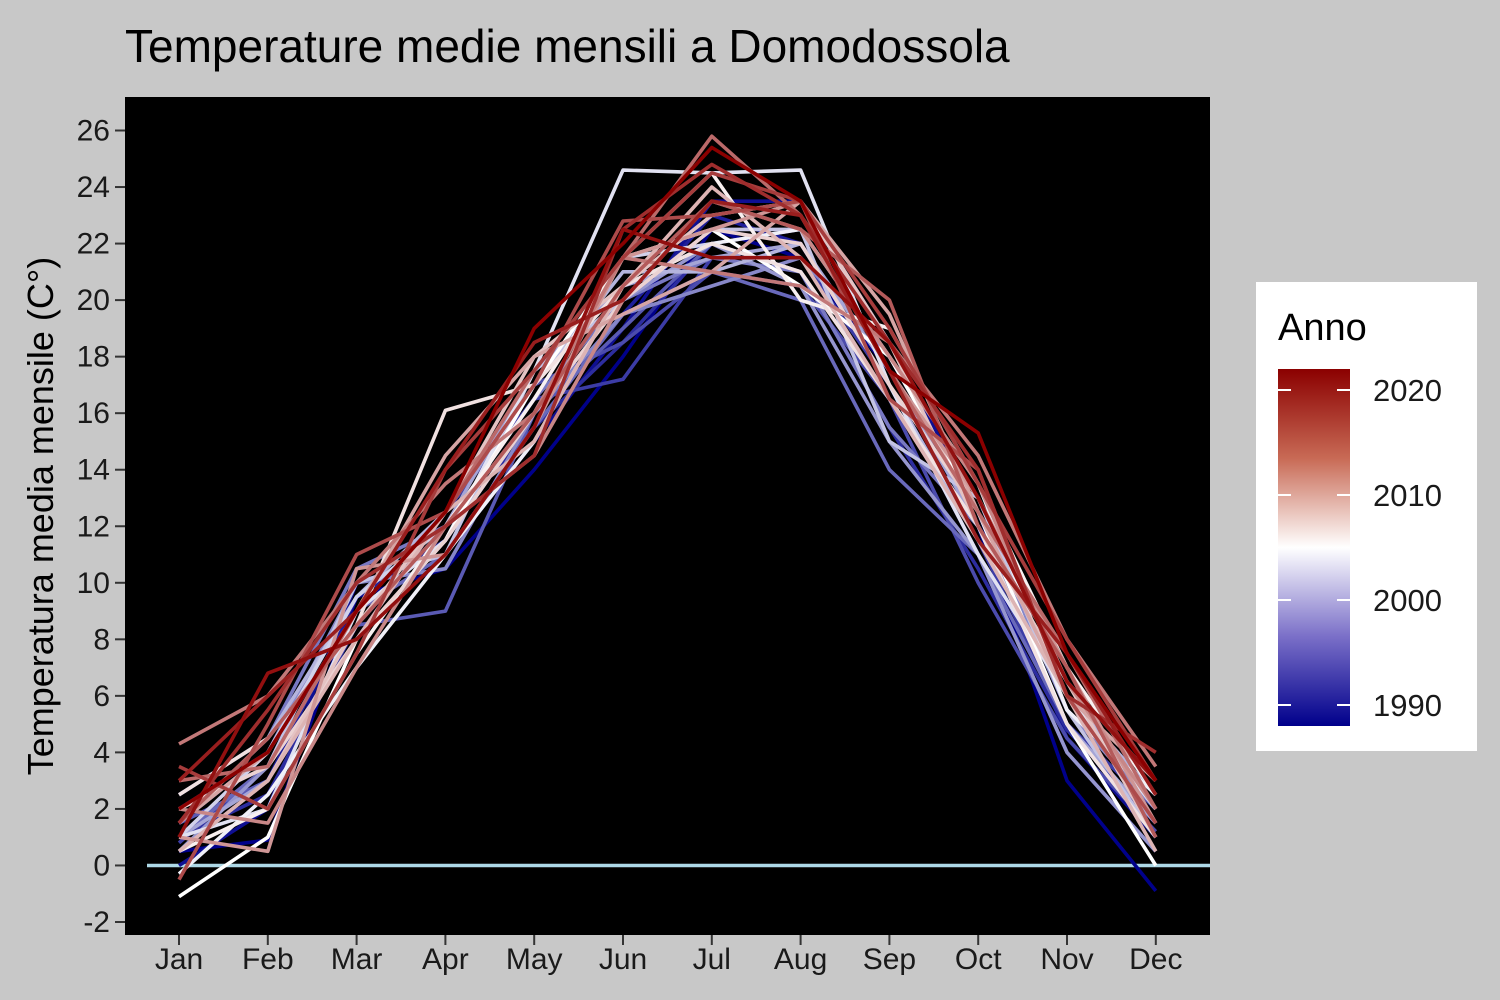  What do you see at coordinates (93, 526) in the screenshot?
I see `y-tick-label: 12` at bounding box center [93, 526].